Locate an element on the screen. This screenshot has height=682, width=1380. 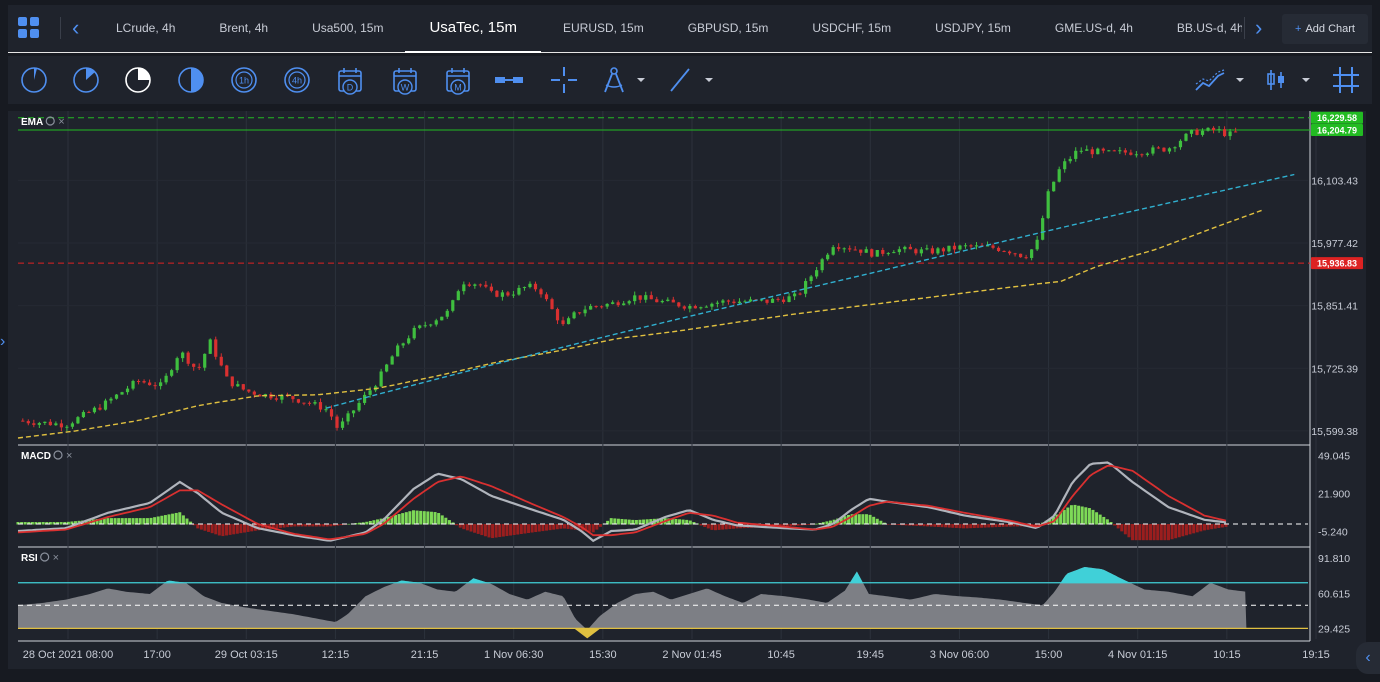
chevron-down-icon is located at coordinates (709, 80).